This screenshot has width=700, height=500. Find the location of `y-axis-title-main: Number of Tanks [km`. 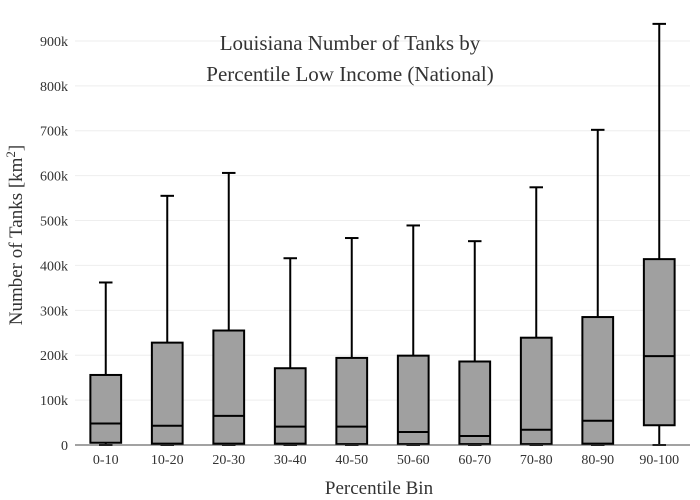

y-axis-title-main: Number of Tanks [km is located at coordinates (16, 241).